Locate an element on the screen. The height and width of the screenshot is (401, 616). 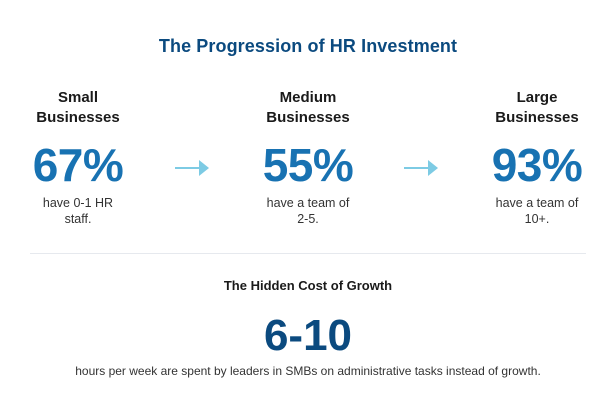
stat-small-businesses: Small Businesses 67% have 0-1 HR staff. is located at coordinates (78, 157).